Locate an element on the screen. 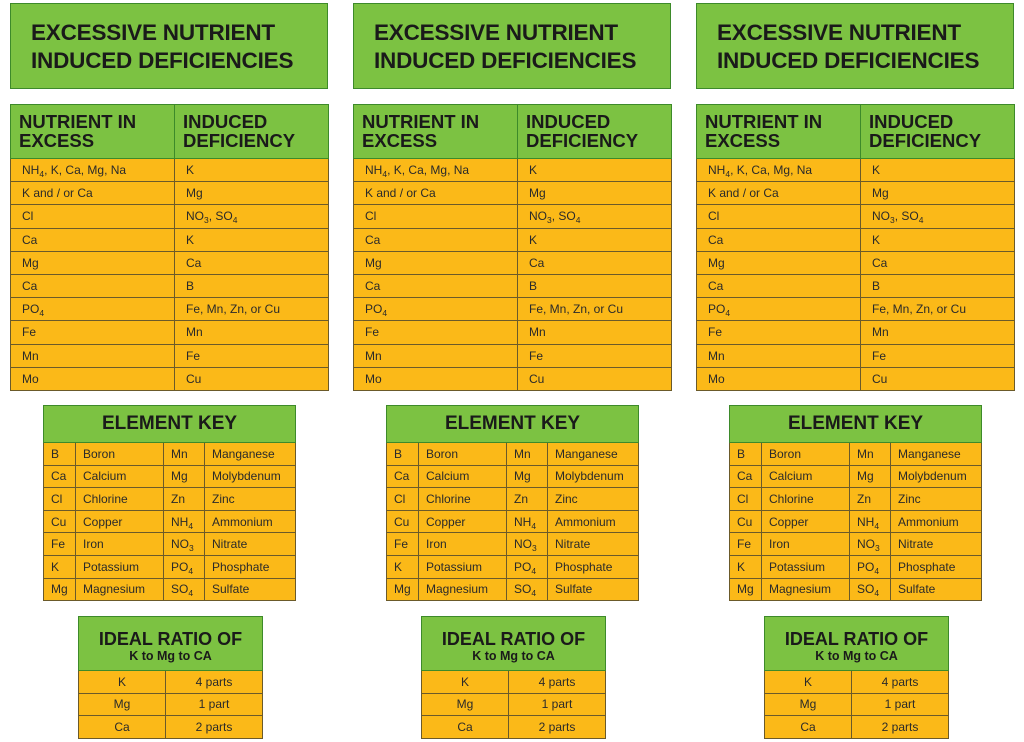  table-cell: Magnesium is located at coordinates (462, 589).